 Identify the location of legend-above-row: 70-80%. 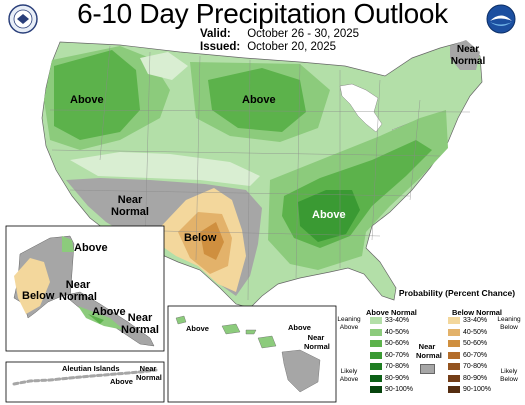
(389, 367).